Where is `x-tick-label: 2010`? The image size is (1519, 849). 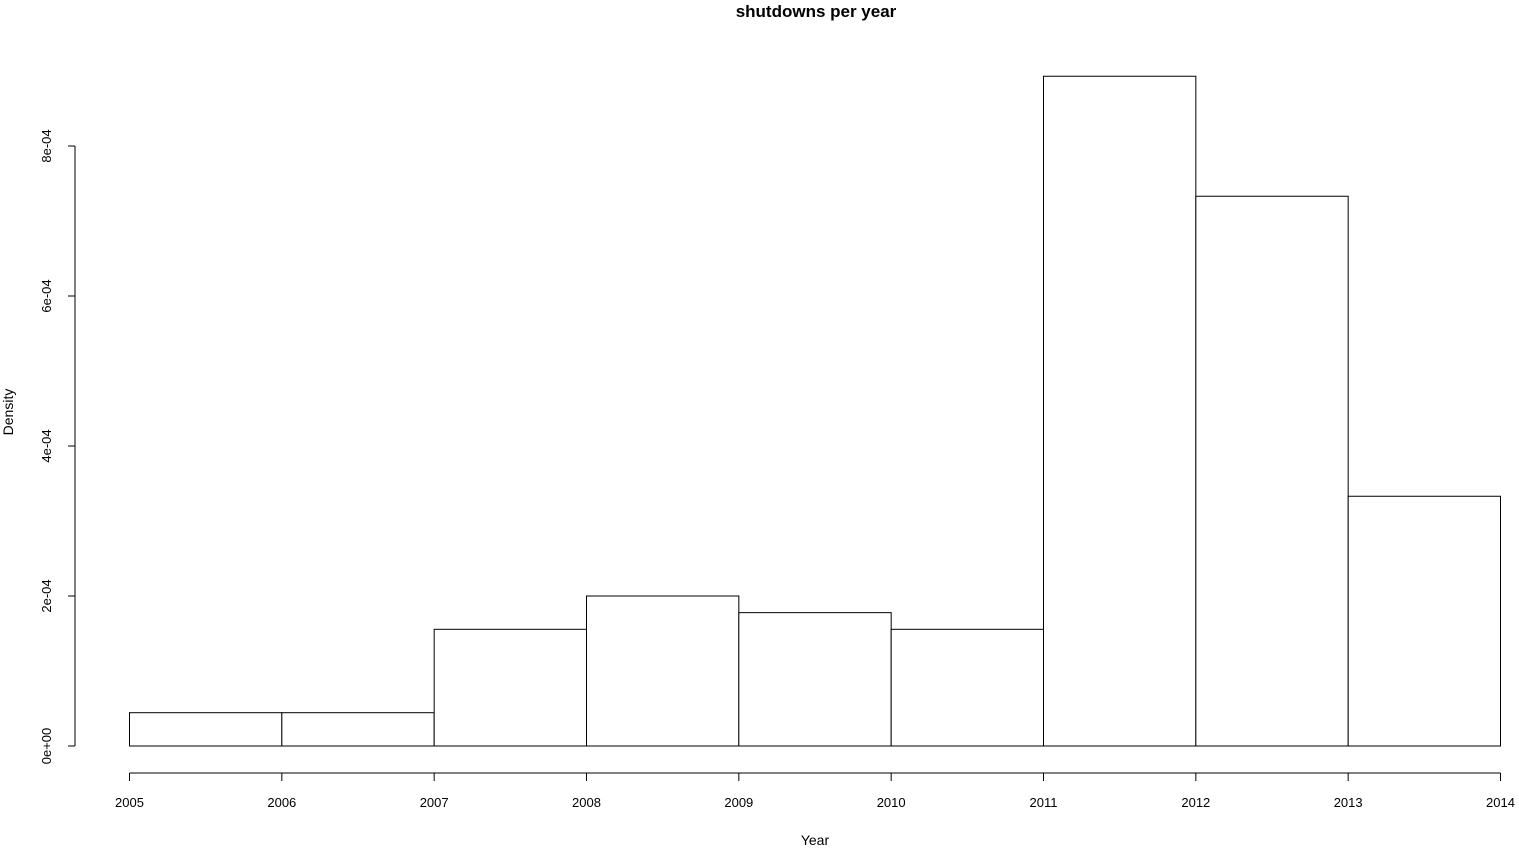
x-tick-label: 2010 is located at coordinates (891, 802).